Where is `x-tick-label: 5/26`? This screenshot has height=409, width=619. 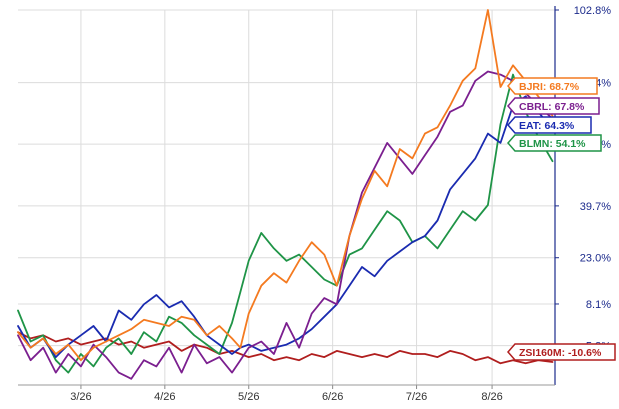 x-tick-label: 5/26 is located at coordinates (248, 397).